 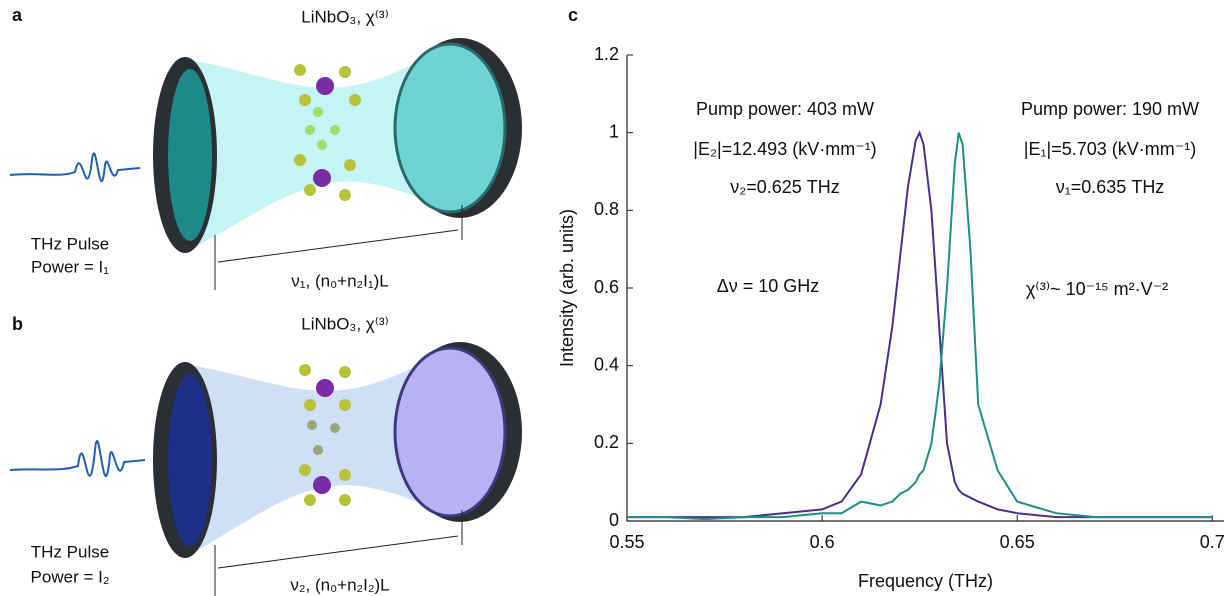 I want to click on y-tick-label: 0.4, so click(x=606, y=364).